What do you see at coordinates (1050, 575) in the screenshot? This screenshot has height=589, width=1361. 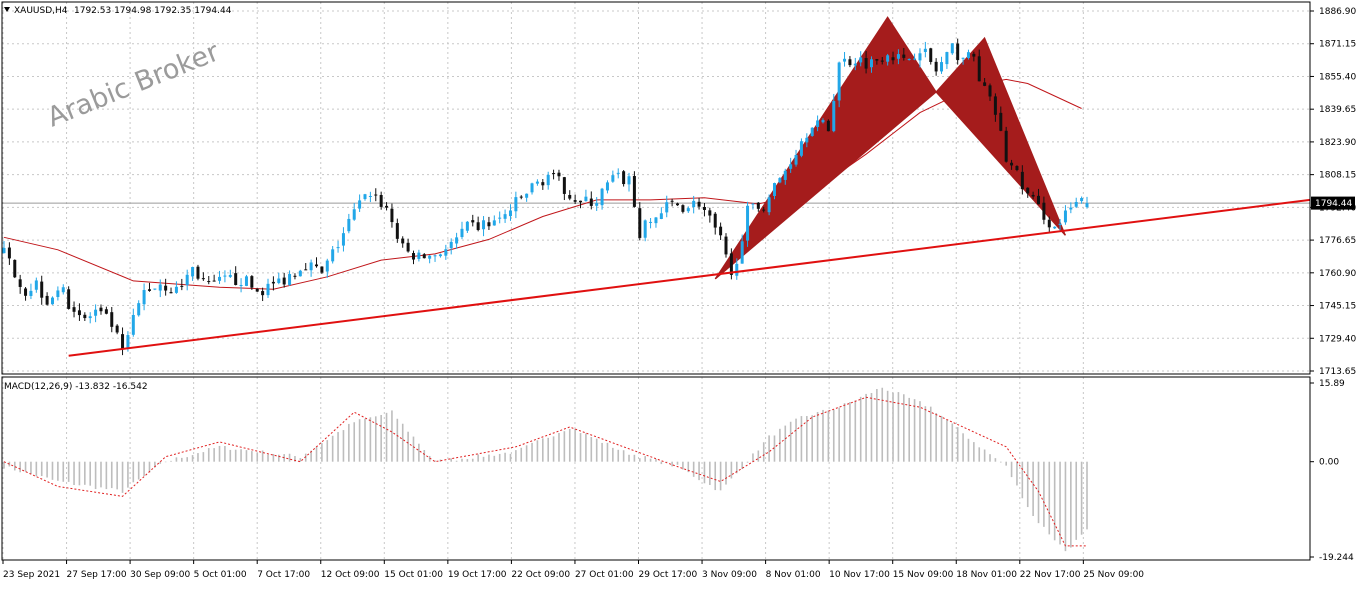 I see `time-tick-label: 22 Nov 17:00` at bounding box center [1050, 575].